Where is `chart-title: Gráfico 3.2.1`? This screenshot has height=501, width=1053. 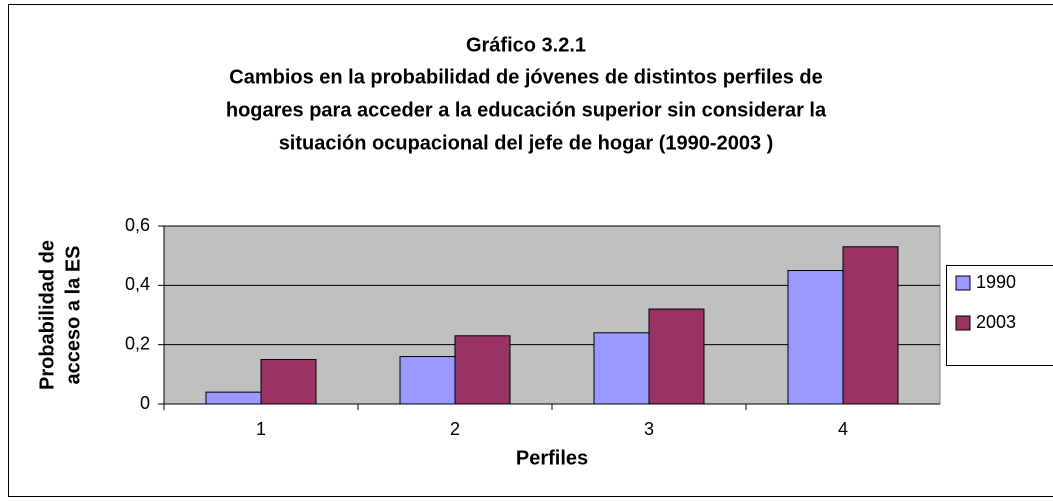
chart-title: Gráfico 3.2.1 is located at coordinates (526, 45).